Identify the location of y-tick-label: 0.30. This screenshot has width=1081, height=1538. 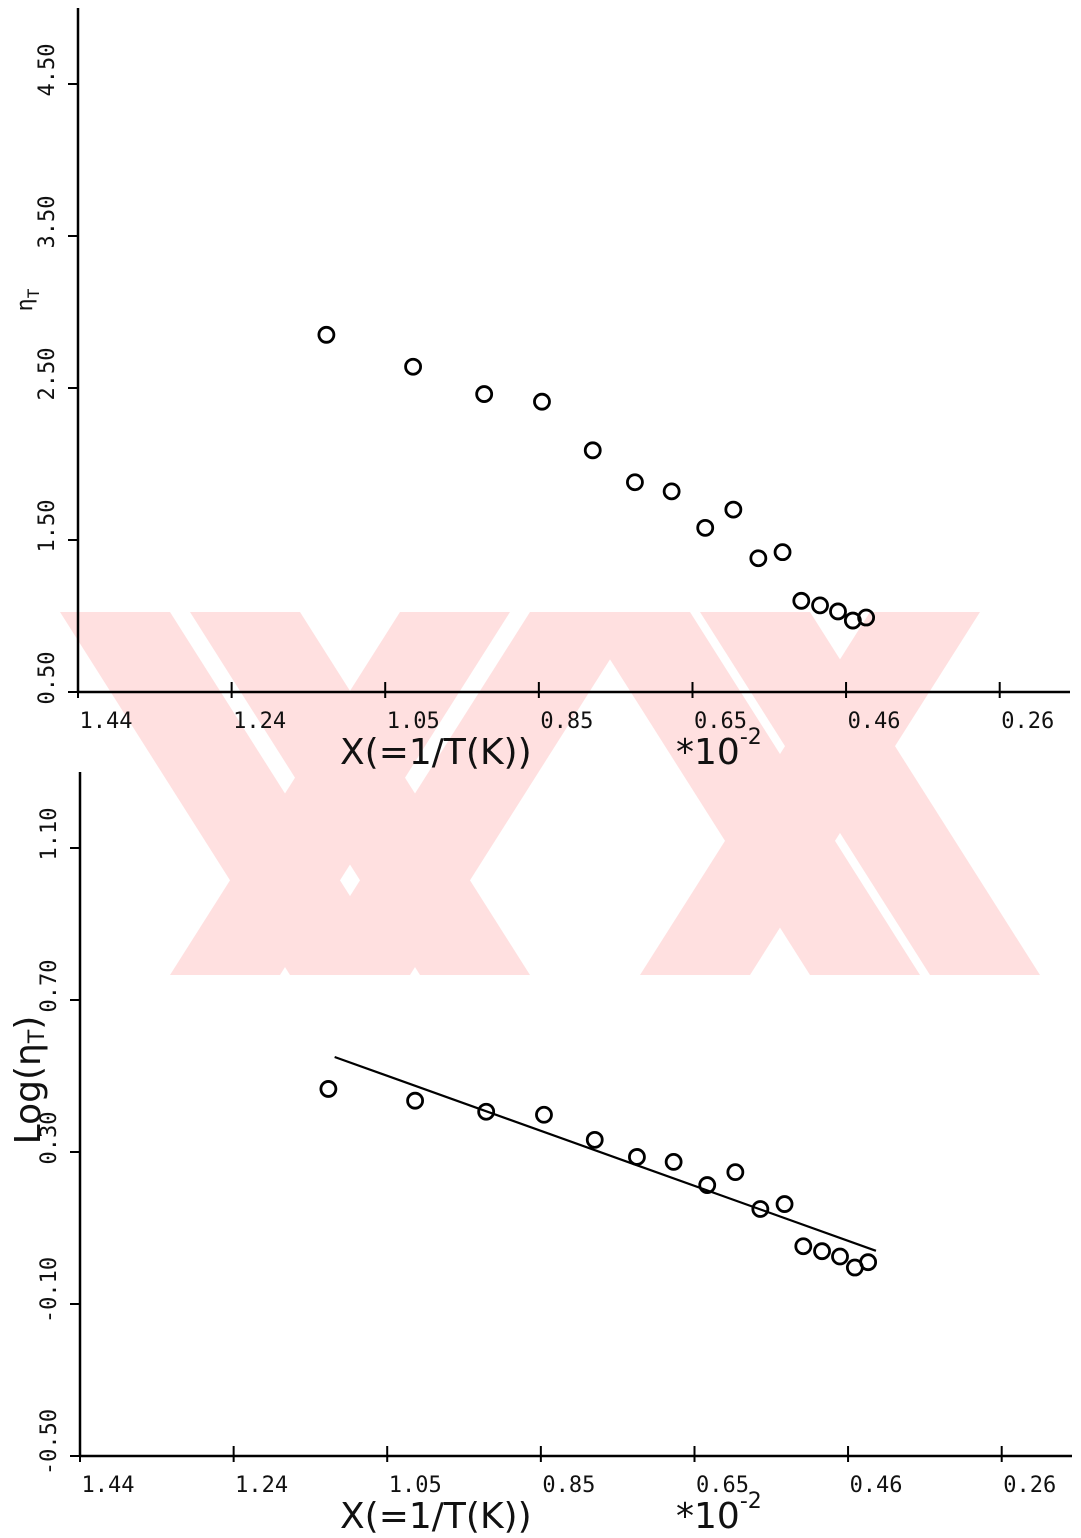
(49, 1138).